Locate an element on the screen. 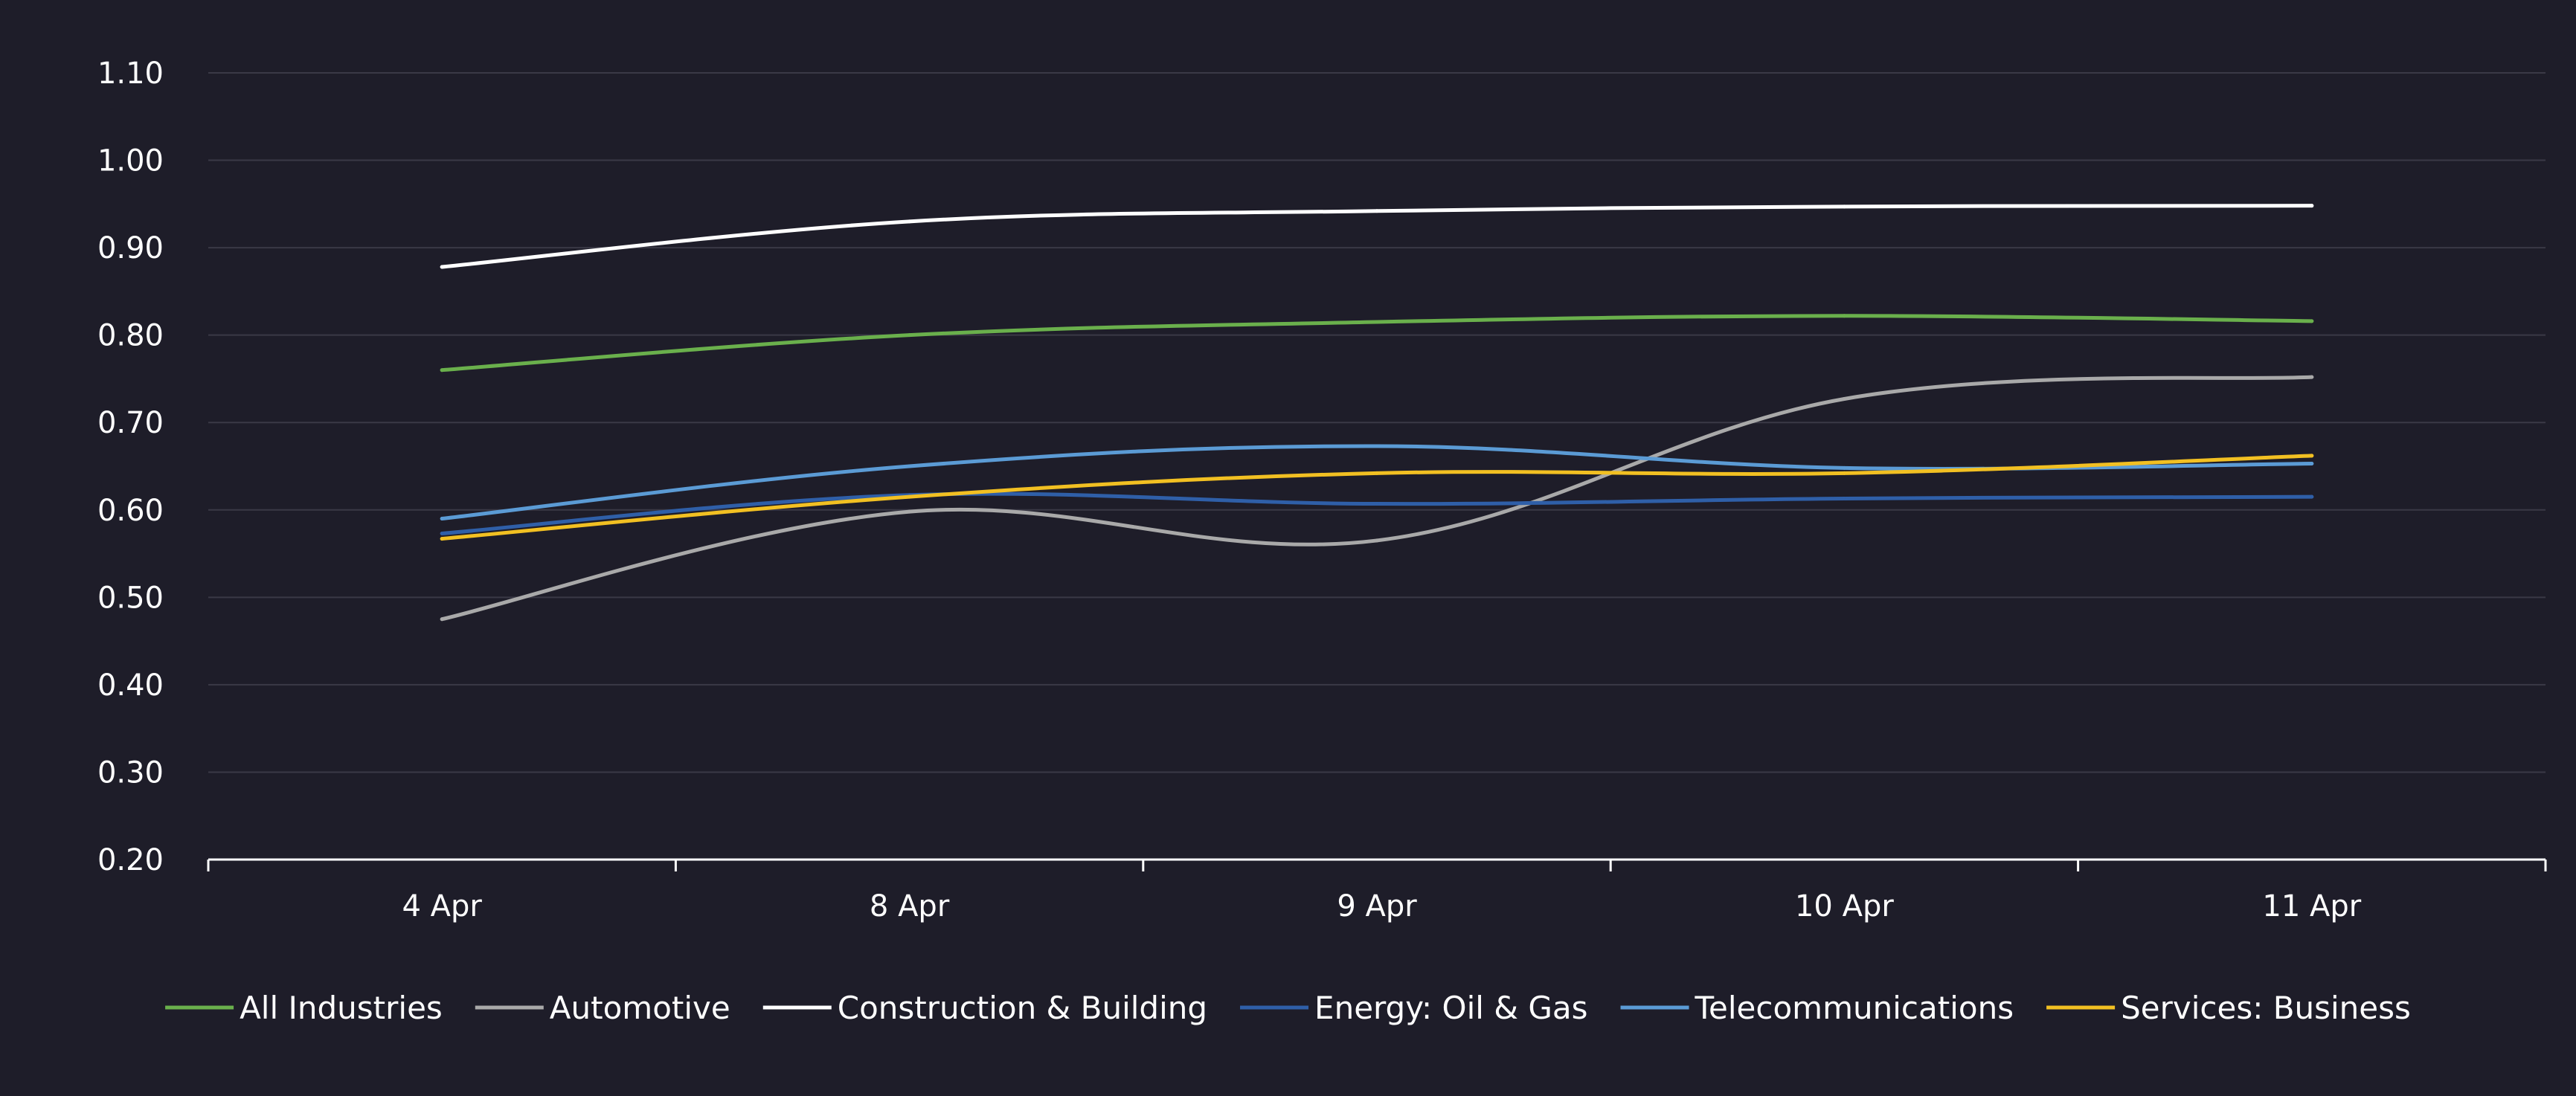 Image resolution: width=2576 pixels, height=1096 pixels. y-tick-label: 1.00 is located at coordinates (130, 161).